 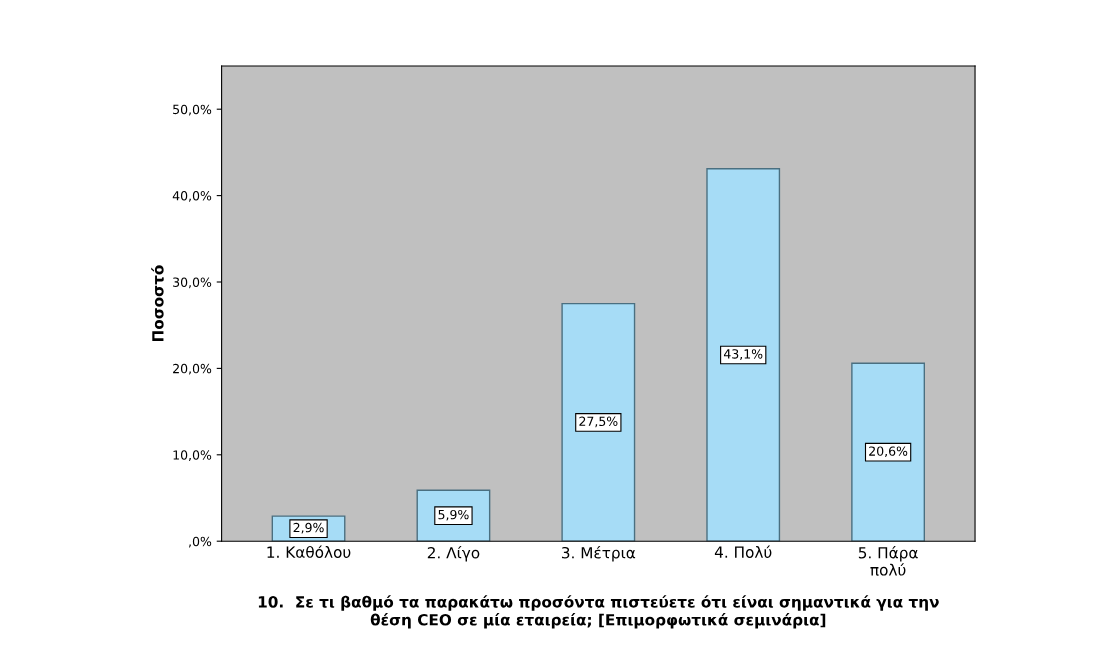 I want to click on x-axis-title: 10. Σε τι βαθμό τα παρακάτω προσόντα πιστεύετε ότι είναι σημαντικά για την θέση CEO σε μία εταιρεία; [Επιμορφωτικά σεμινάρια], so click(x=598, y=612).